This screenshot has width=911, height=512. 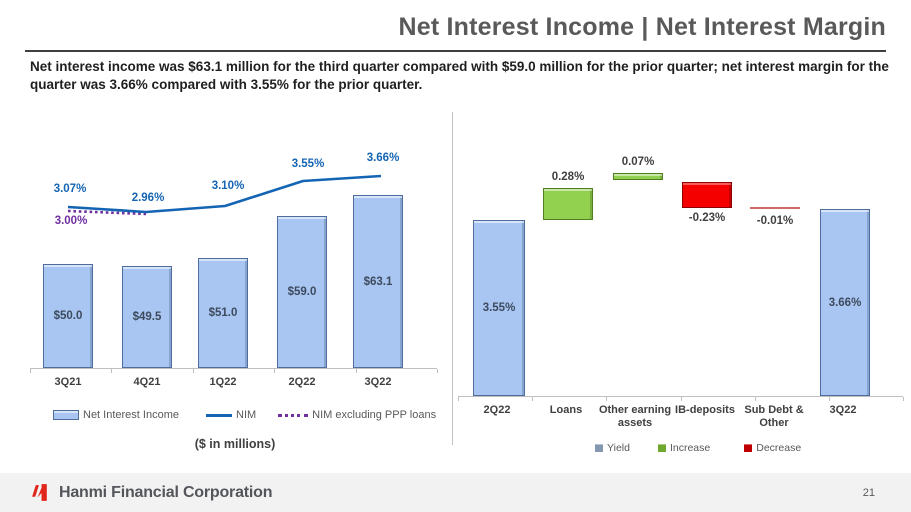 I want to click on waterfall-bar-other-earning-assets, so click(x=638, y=176).